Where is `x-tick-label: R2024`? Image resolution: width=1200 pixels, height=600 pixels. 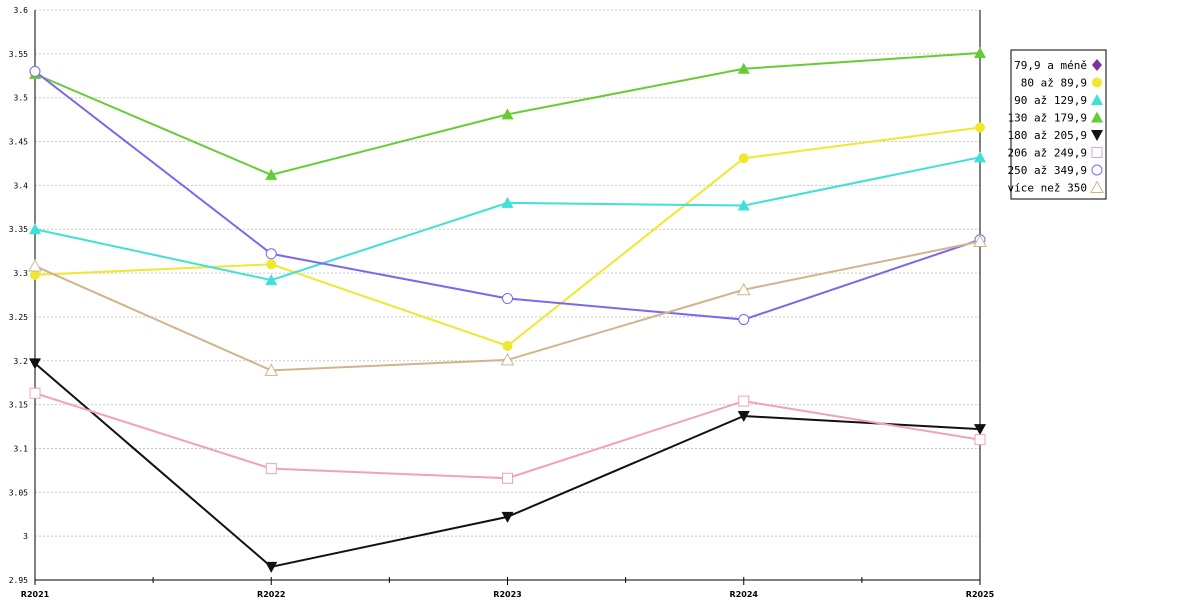 x-tick-label: R2024 is located at coordinates (744, 594).